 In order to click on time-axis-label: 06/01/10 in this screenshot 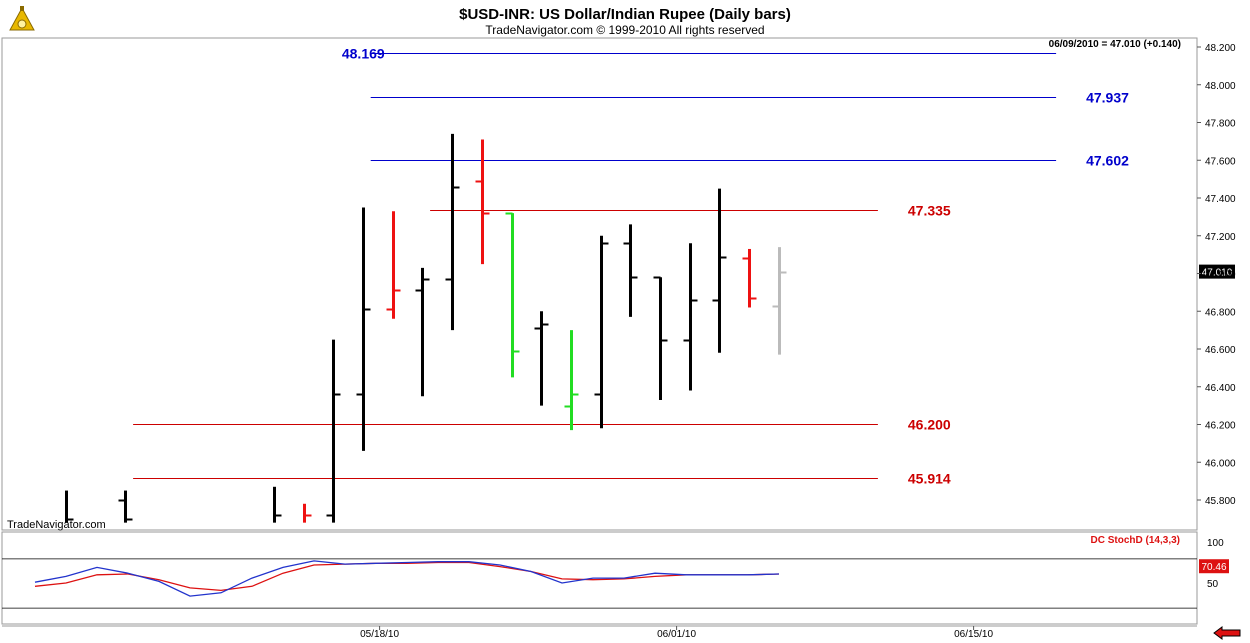, I will do `click(676, 634)`.